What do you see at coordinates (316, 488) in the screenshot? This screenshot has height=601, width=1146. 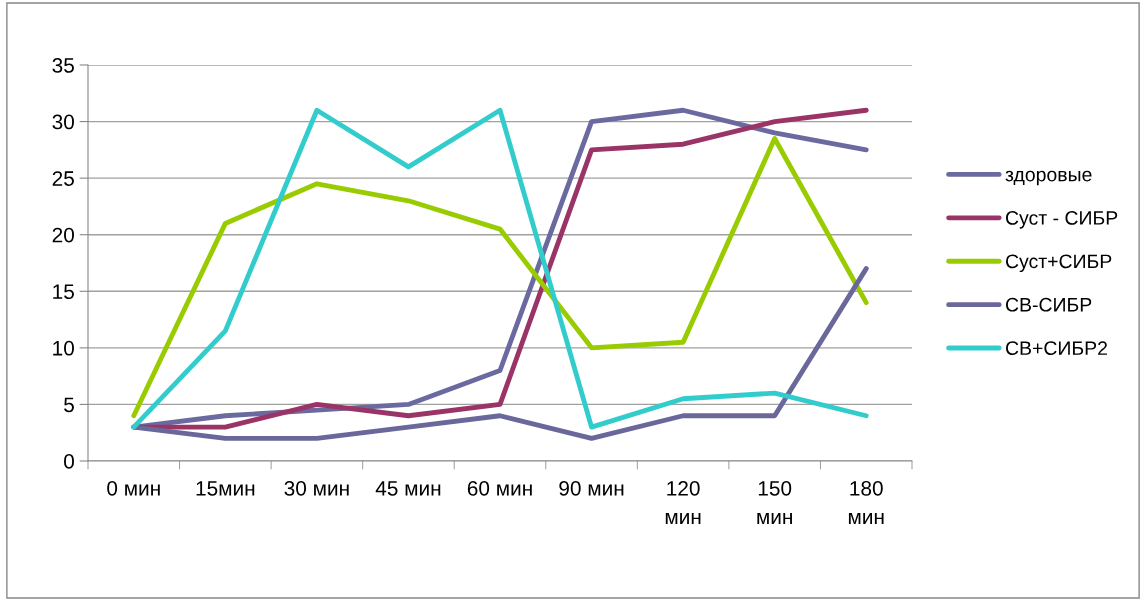 I see `x-tick-label: 30 мин` at bounding box center [316, 488].